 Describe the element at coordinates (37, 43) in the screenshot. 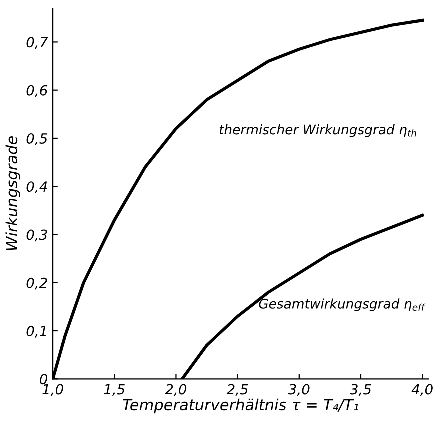

I see `y-tick-label: 0,7` at that location.